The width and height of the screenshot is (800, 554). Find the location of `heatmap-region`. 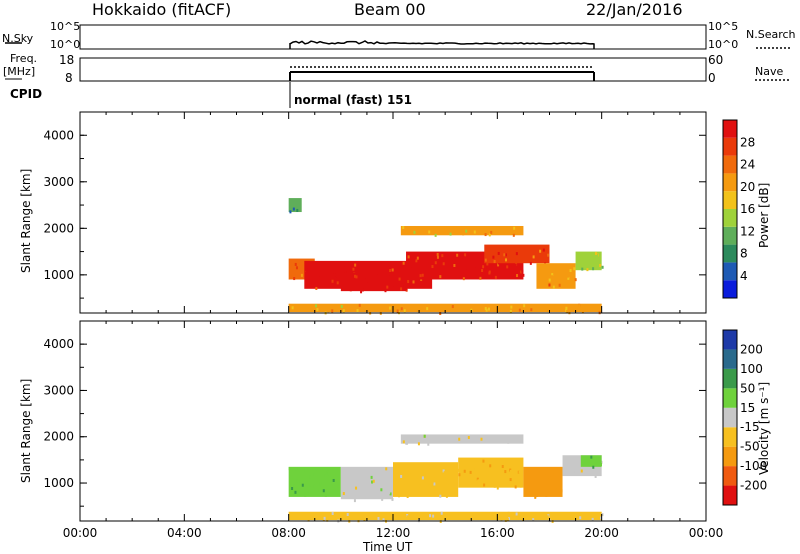

heatmap-region is located at coordinates (295, 205).